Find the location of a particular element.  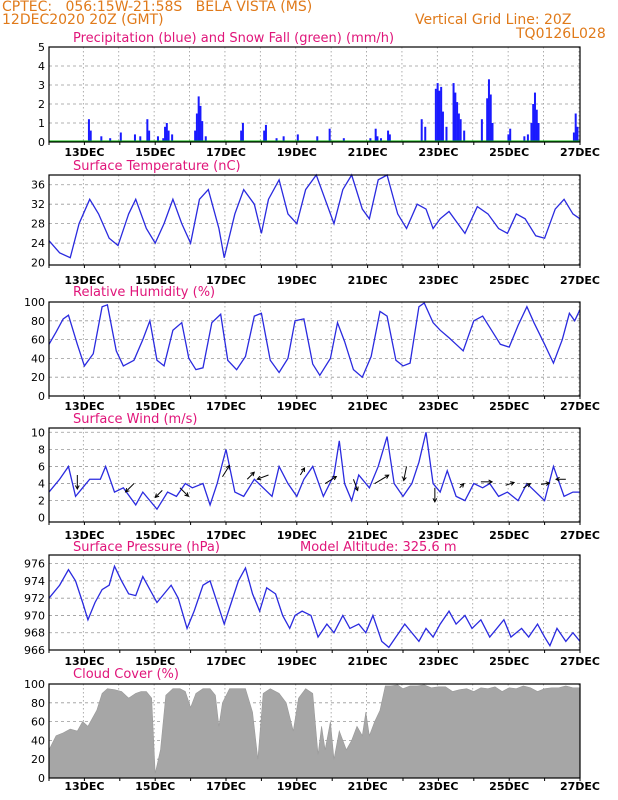

model-id-label: TQ0126L028 is located at coordinates (561, 34).